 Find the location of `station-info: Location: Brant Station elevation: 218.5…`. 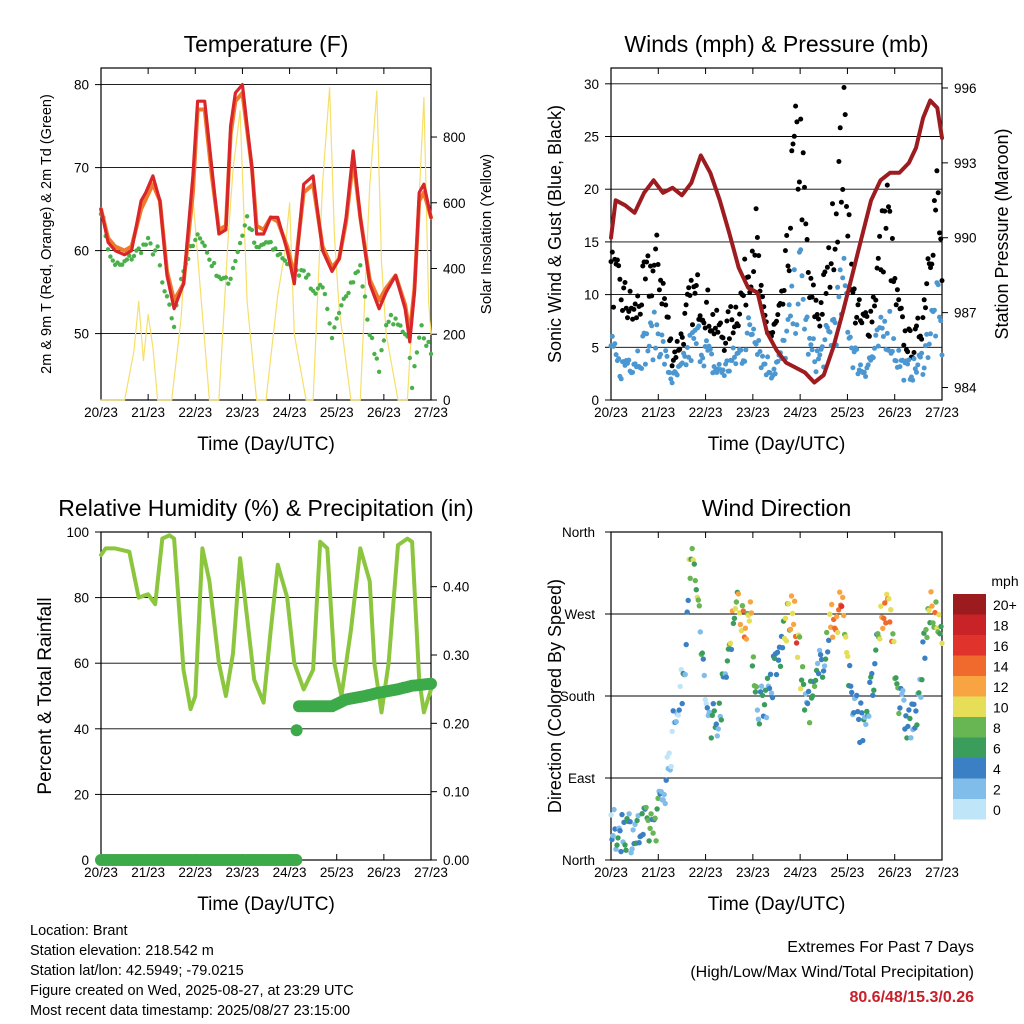

station-info: Location: Brant Station elevation: 218.5… is located at coordinates (192, 971).